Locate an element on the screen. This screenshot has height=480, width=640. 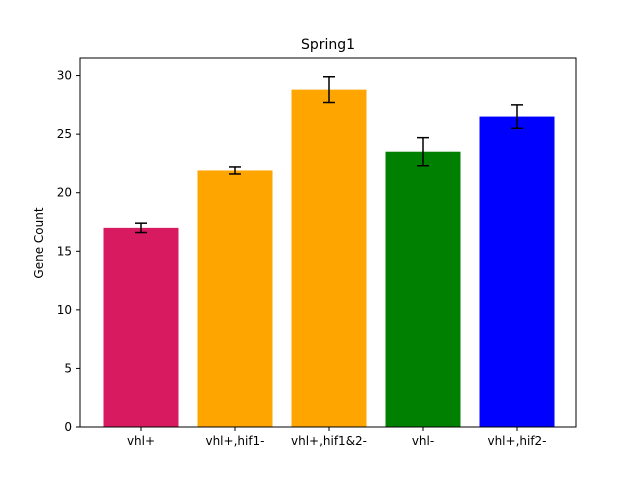
x-tick-label-0: vhl+ is located at coordinates (141, 441).